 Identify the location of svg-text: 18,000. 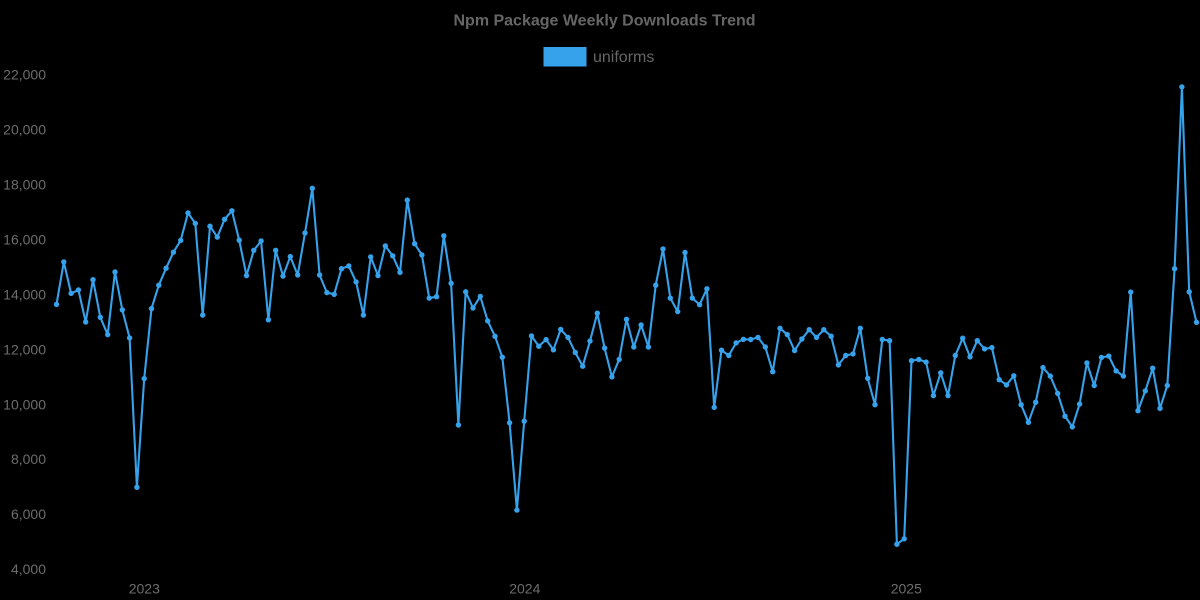
(24, 185).